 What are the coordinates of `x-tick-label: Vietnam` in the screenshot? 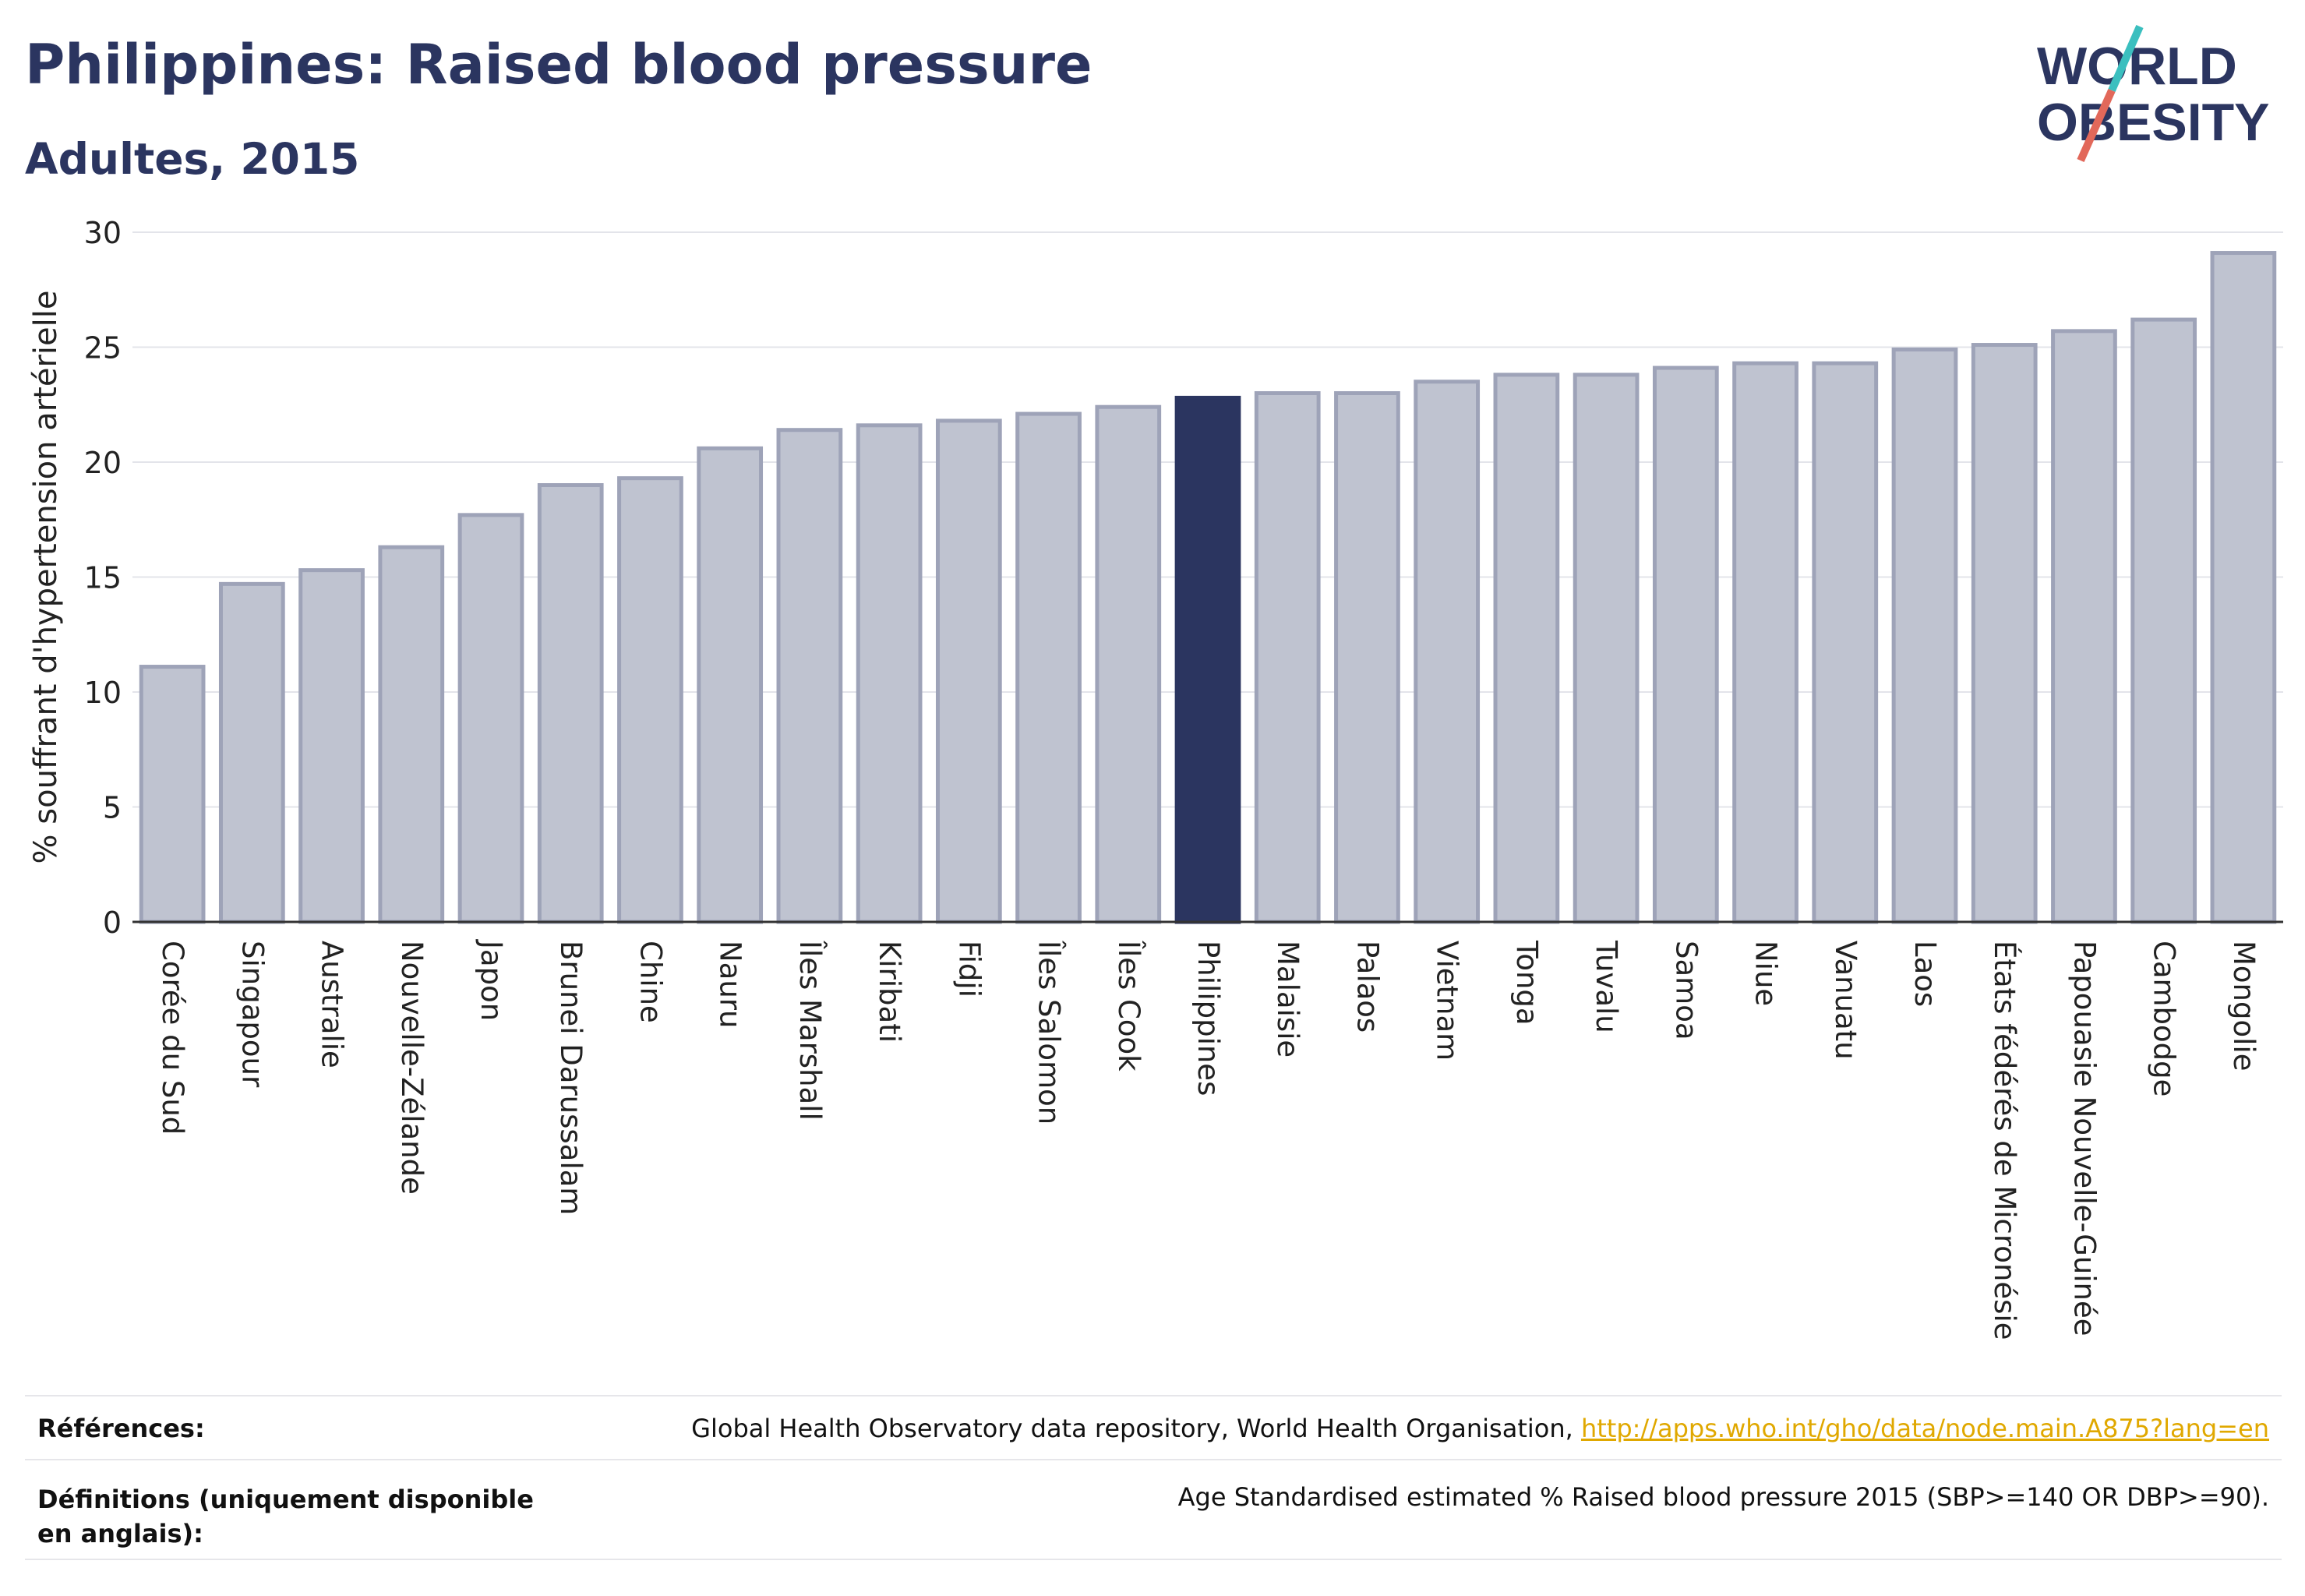 It's located at (1447, 1001).